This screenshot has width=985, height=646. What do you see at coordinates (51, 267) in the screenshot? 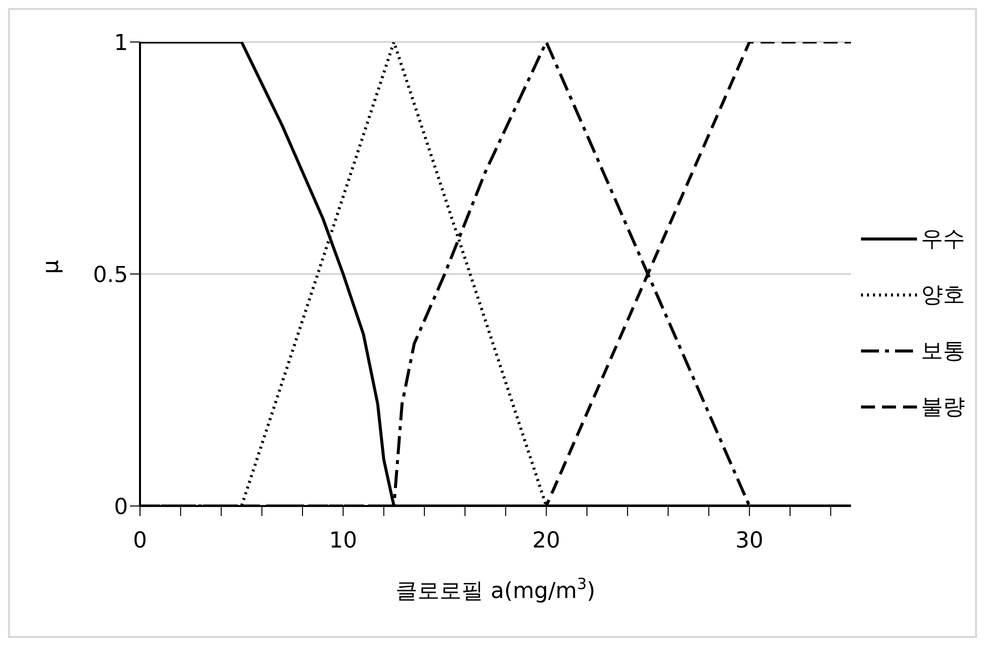
I see `y-axis-title: μ` at bounding box center [51, 267].